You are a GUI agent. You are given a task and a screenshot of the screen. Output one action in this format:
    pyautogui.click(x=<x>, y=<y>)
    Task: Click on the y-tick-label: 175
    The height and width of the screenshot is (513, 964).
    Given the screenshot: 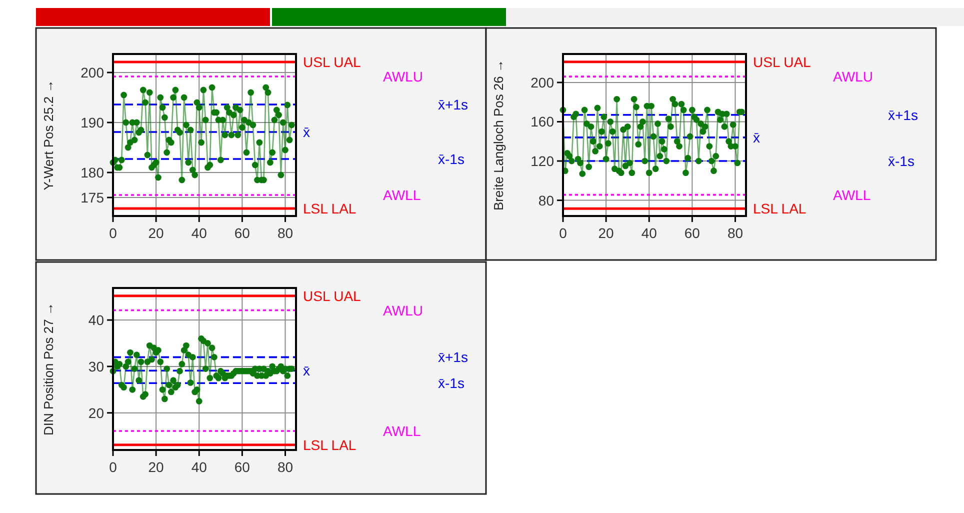 What is the action you would take?
    pyautogui.click(x=92, y=198)
    